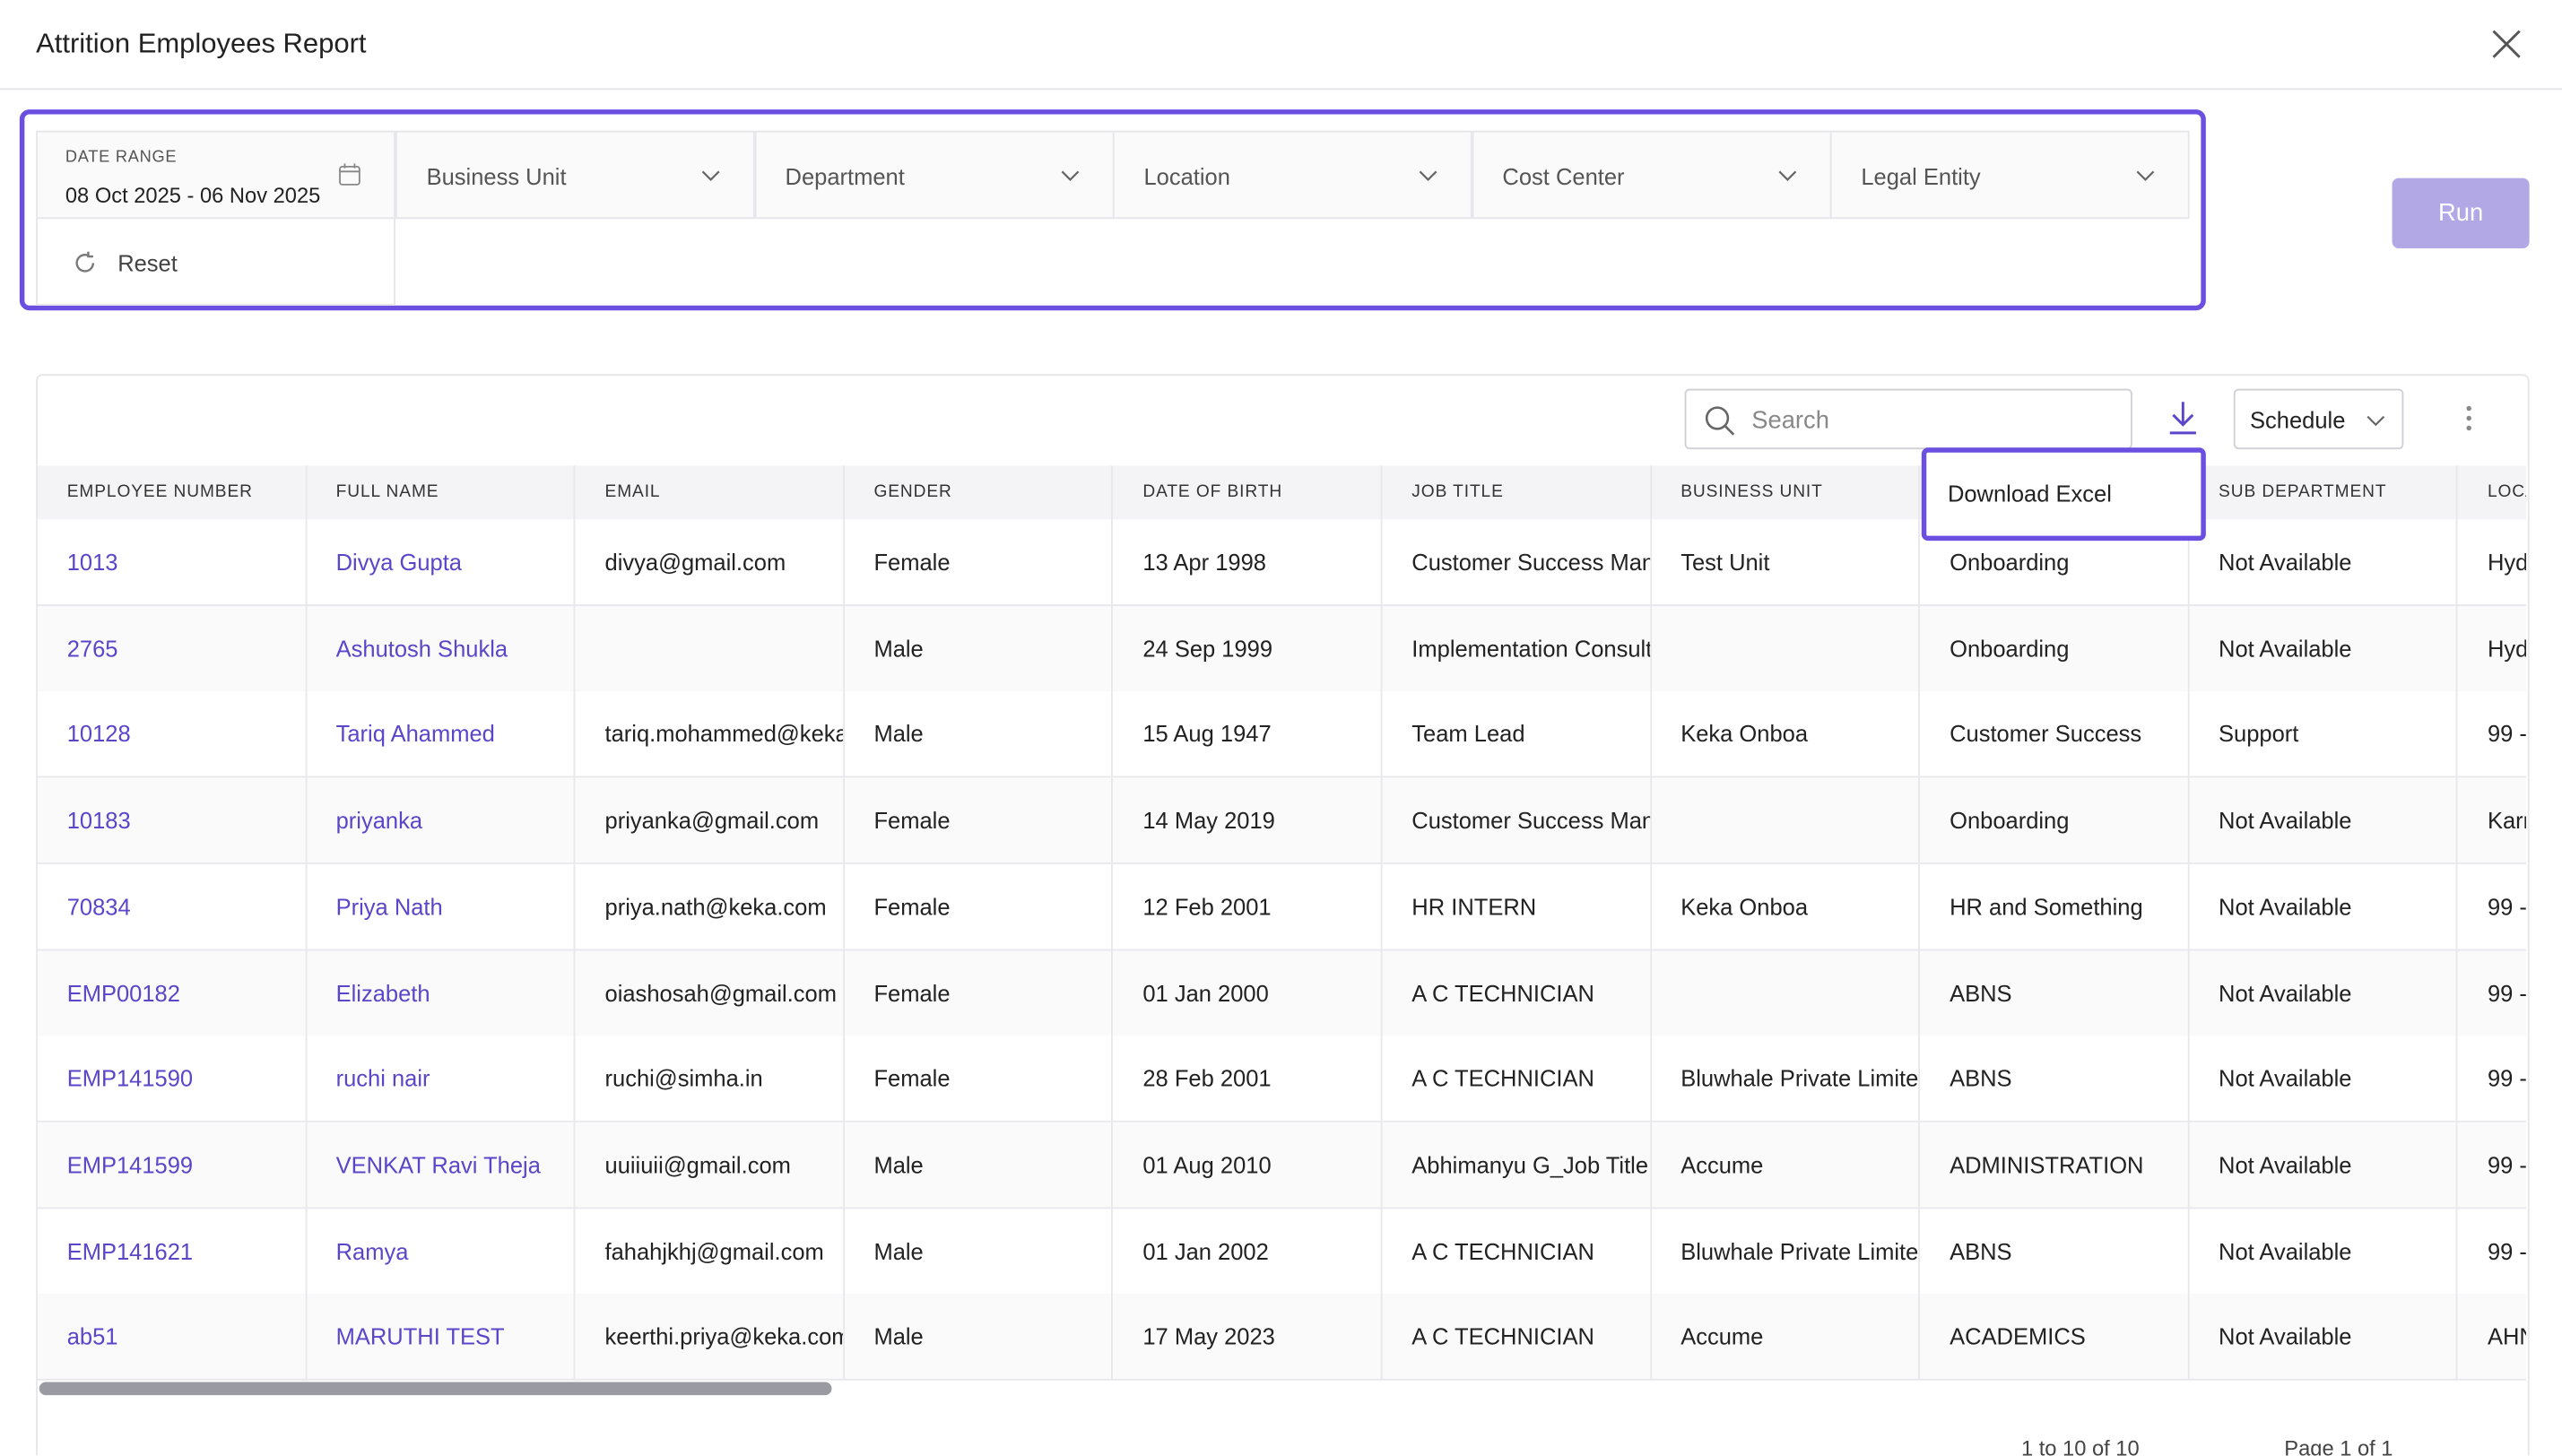  I want to click on column-header: BUSINESS UNIT, so click(1784, 492).